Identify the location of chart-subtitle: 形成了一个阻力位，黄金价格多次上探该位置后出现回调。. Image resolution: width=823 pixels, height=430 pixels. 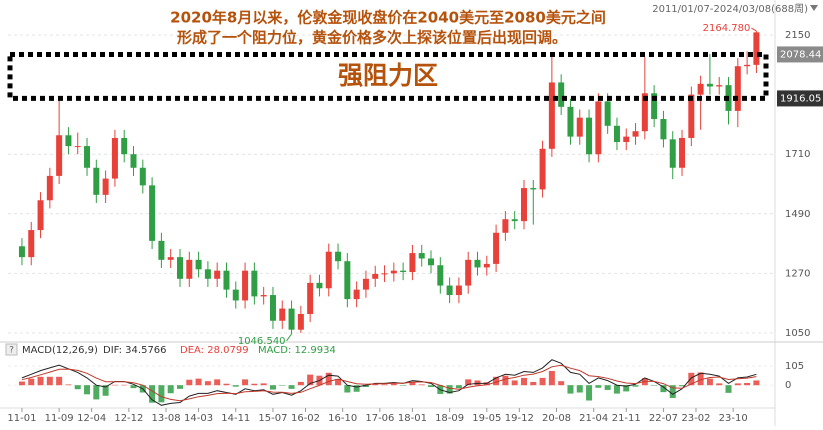
(372, 38).